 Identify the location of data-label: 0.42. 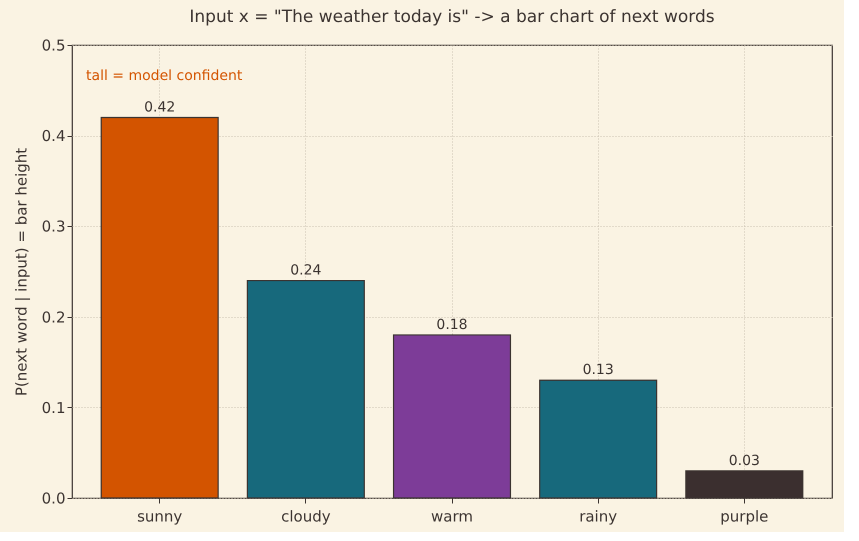
(160, 107).